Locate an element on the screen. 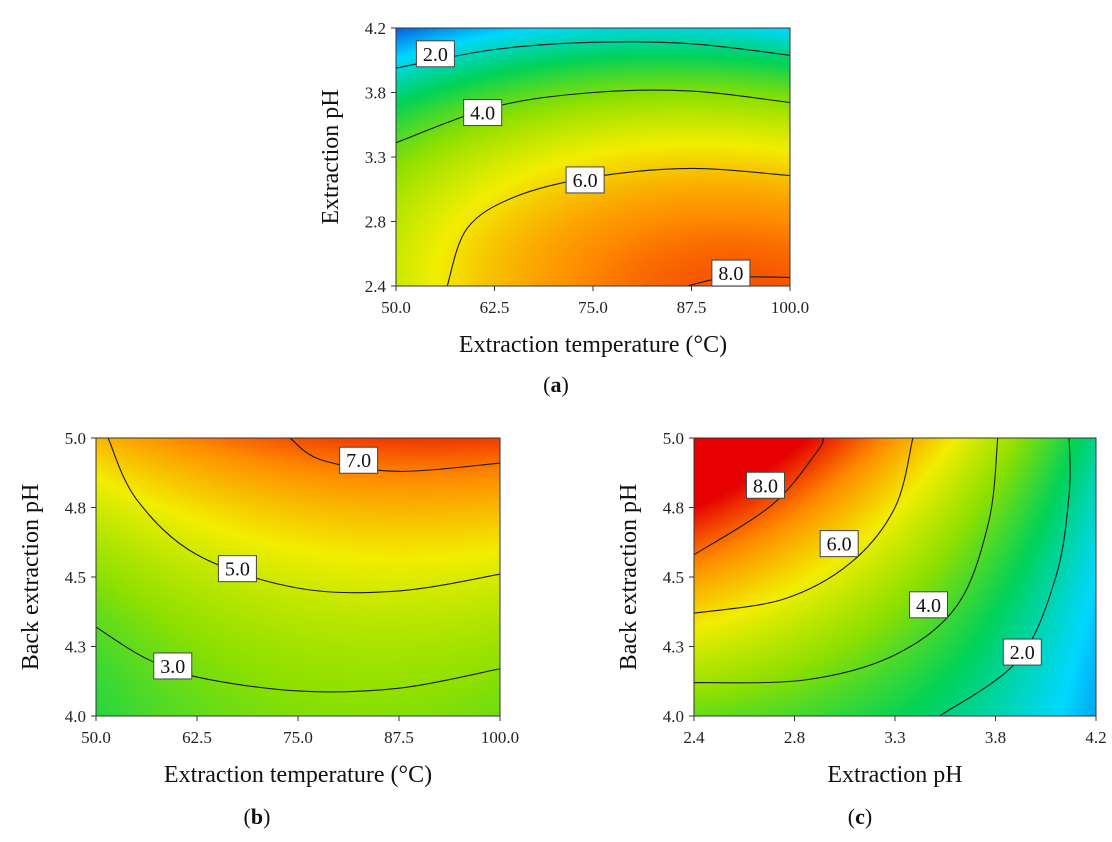 The width and height of the screenshot is (1112, 842). y-tick-label: 4.2 is located at coordinates (375, 28).